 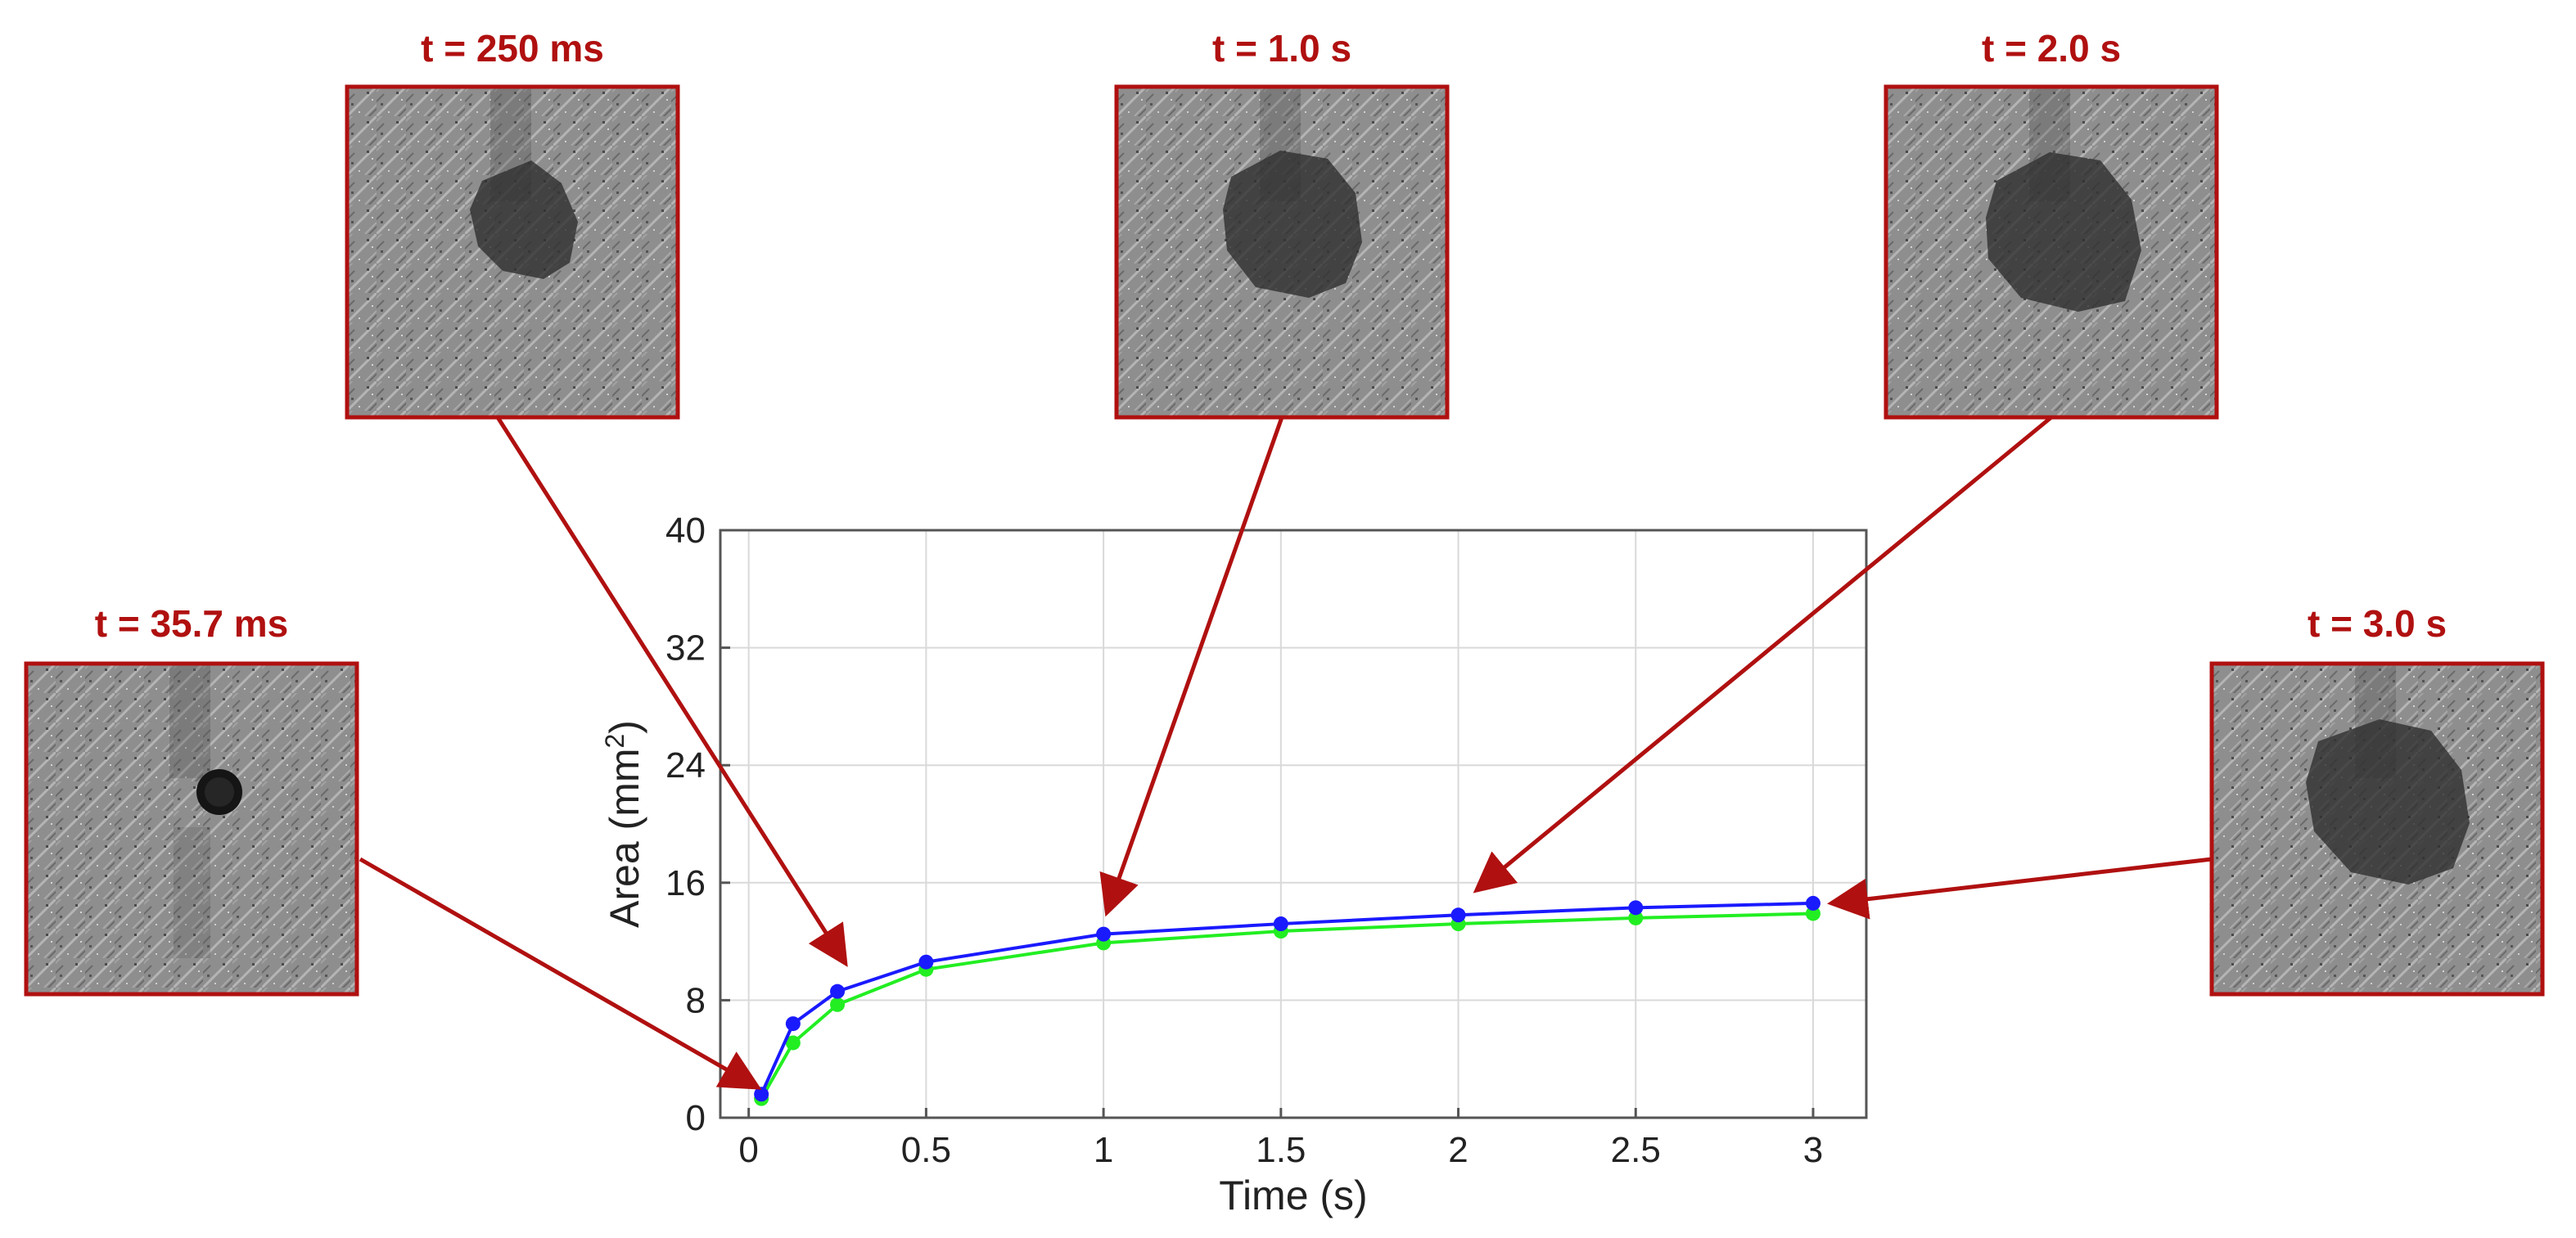 I want to click on snapshot-5: t = 3.0 s, so click(x=2377, y=799).